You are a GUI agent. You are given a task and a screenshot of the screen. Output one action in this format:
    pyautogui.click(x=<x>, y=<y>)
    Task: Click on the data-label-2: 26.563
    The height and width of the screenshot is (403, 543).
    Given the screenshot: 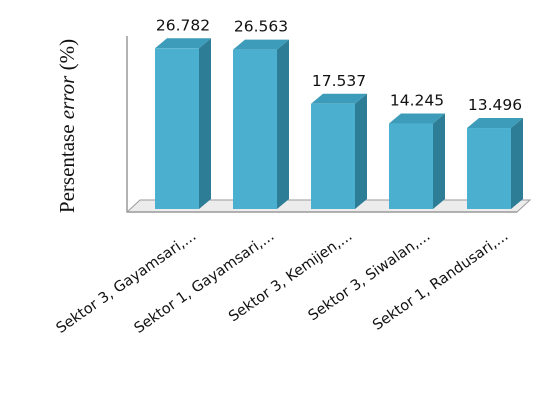 What is the action you would take?
    pyautogui.click(x=261, y=27)
    